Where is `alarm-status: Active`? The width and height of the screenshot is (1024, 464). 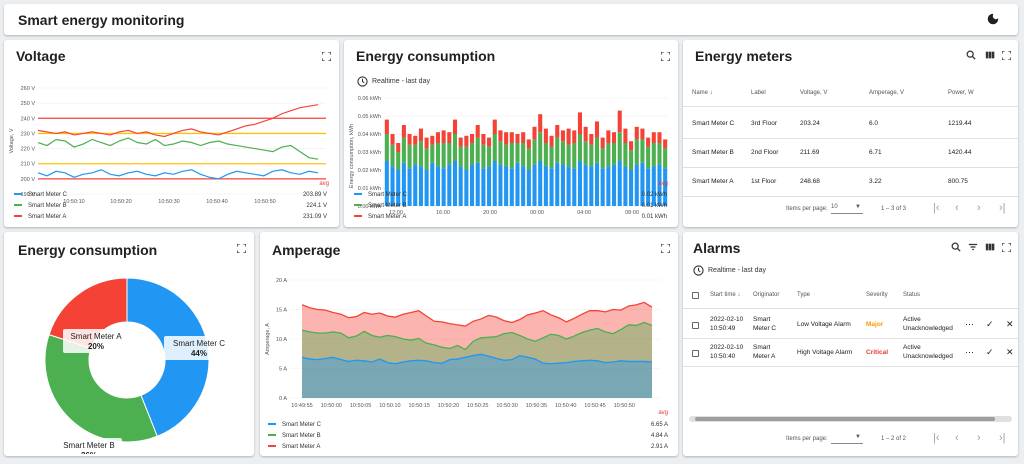
alarm-status: Active is located at coordinates (912, 319).